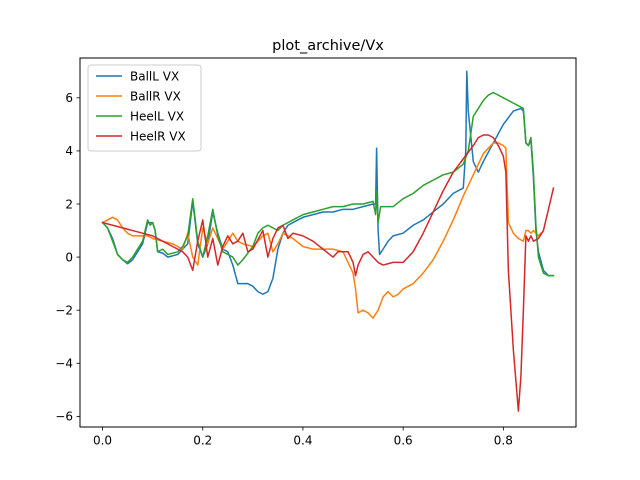  I want to click on x-tick-label: 0.0, so click(102, 441).